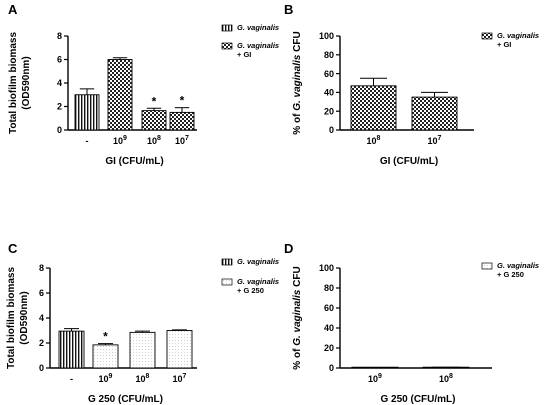  I want to click on panel-letter: A, so click(13, 9).